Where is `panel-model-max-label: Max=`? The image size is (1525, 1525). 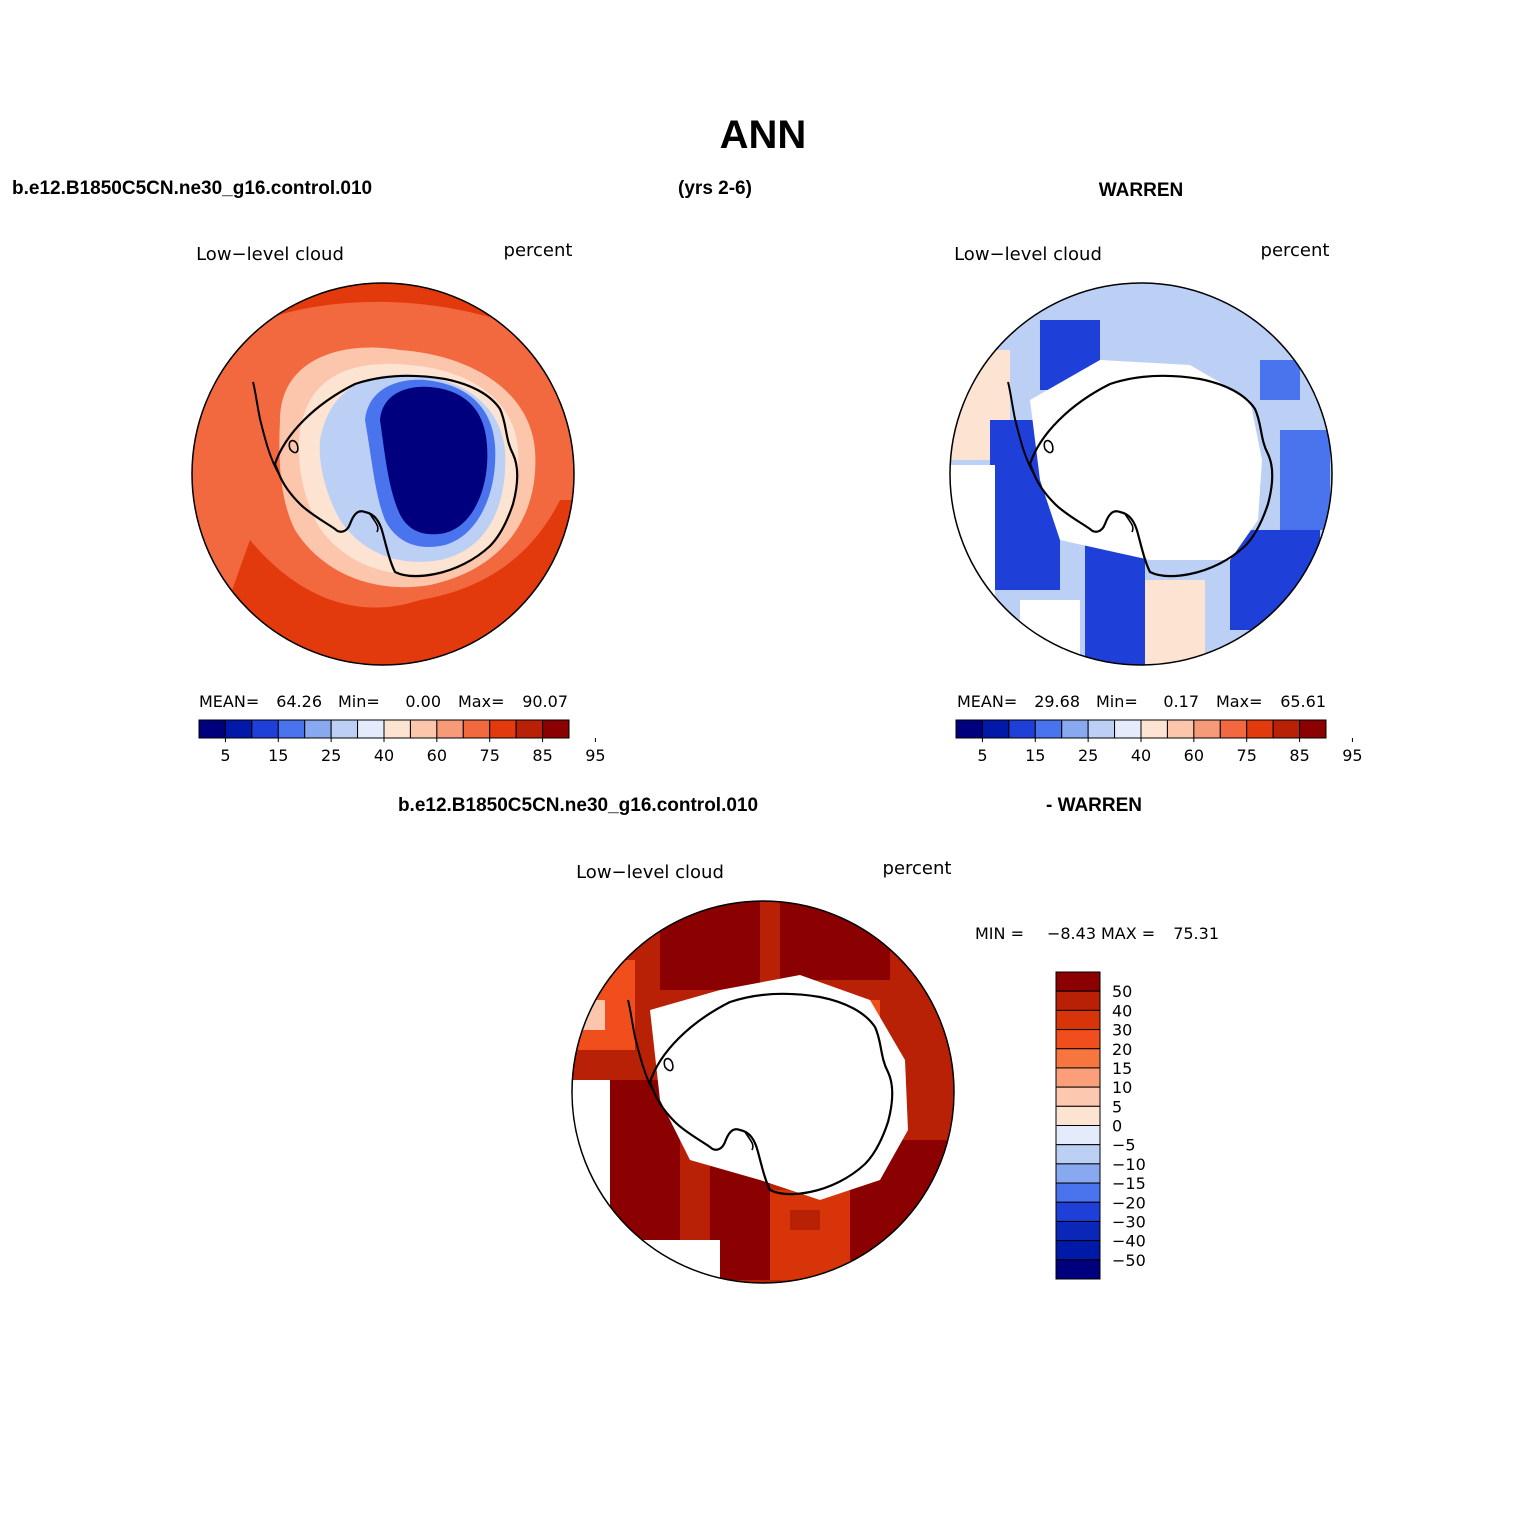
panel-model-max-label: Max= is located at coordinates (481, 701).